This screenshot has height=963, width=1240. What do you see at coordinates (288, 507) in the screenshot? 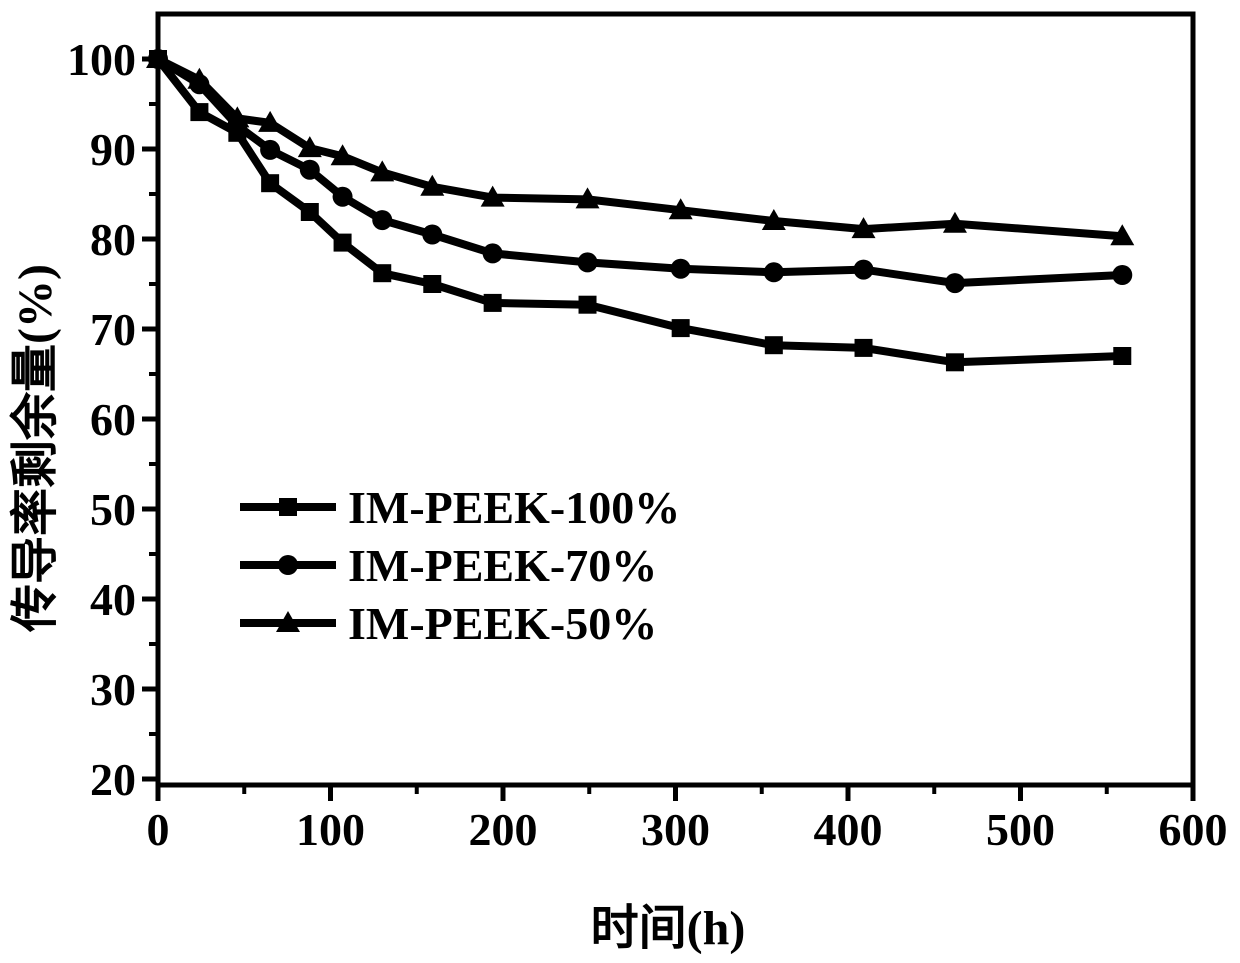
I see `legend-marker-square` at bounding box center [288, 507].